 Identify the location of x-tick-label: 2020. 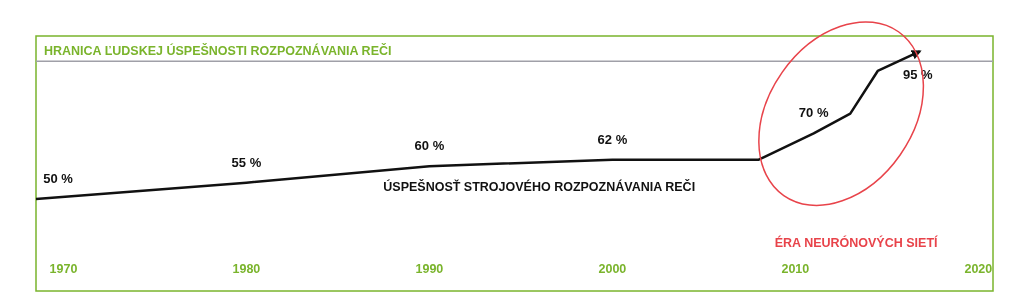
(978, 269).